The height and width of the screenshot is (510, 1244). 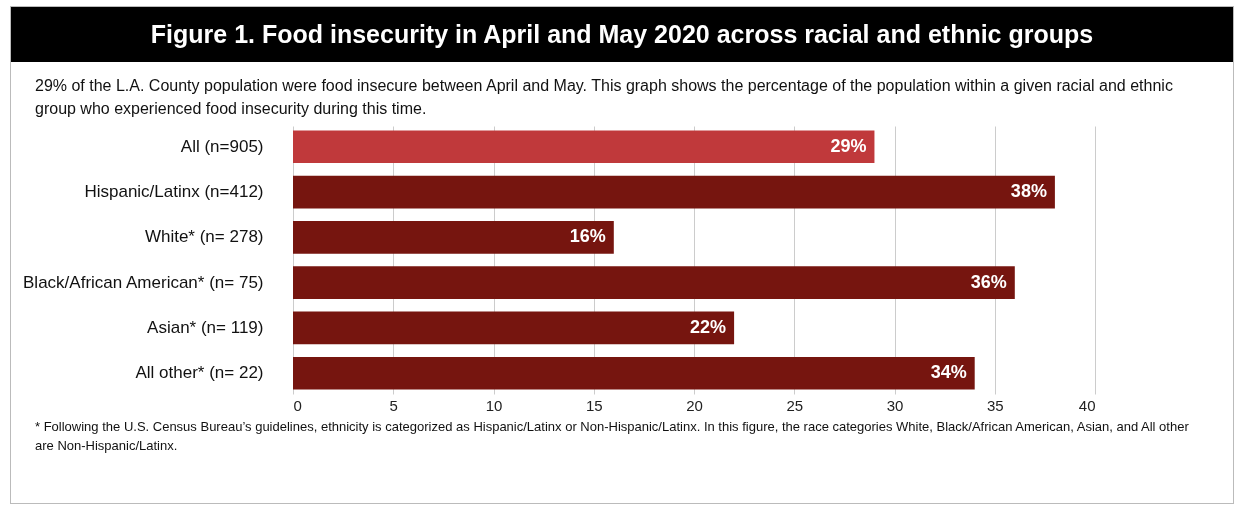 I want to click on x-tick-label: 0, so click(x=297, y=405).